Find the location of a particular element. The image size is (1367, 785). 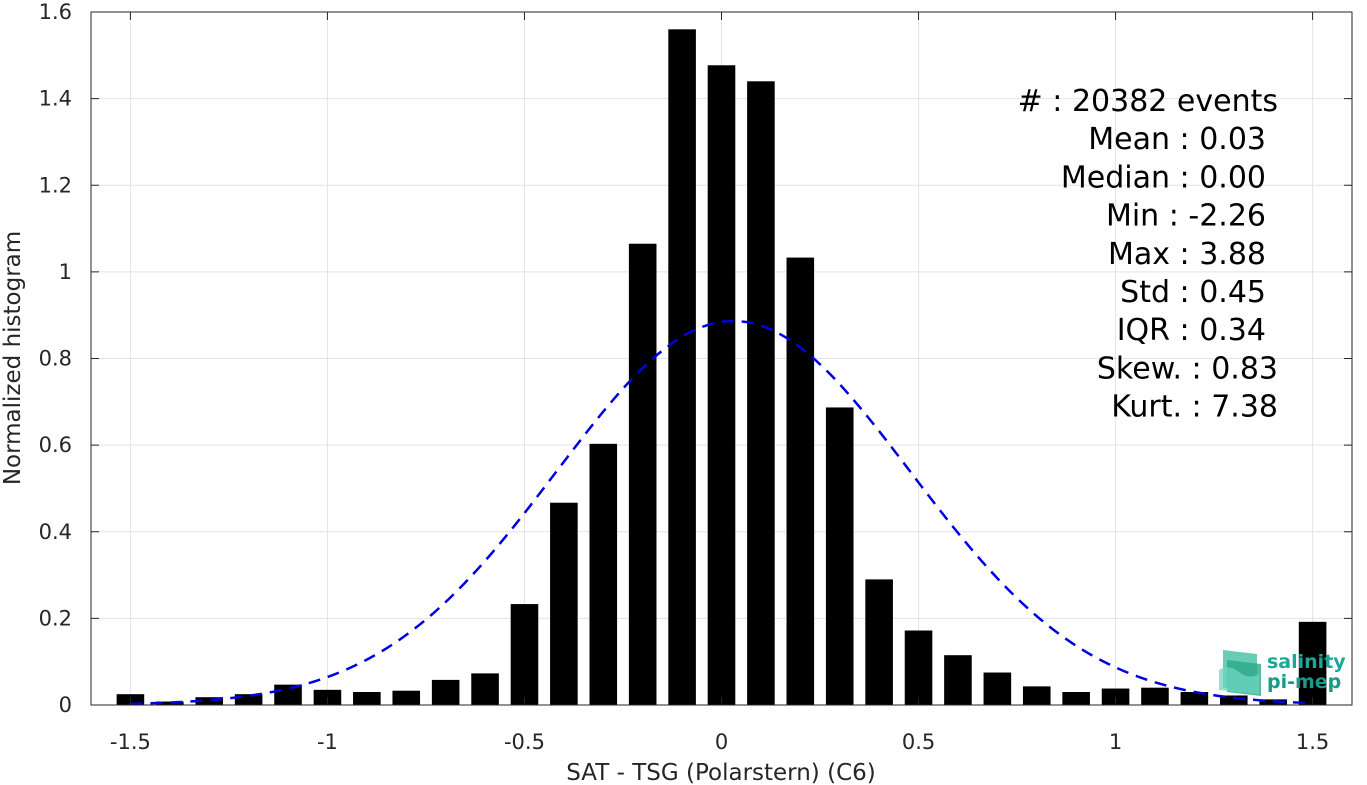

stat-line-4: Max : 3.88 is located at coordinates (1187, 254).